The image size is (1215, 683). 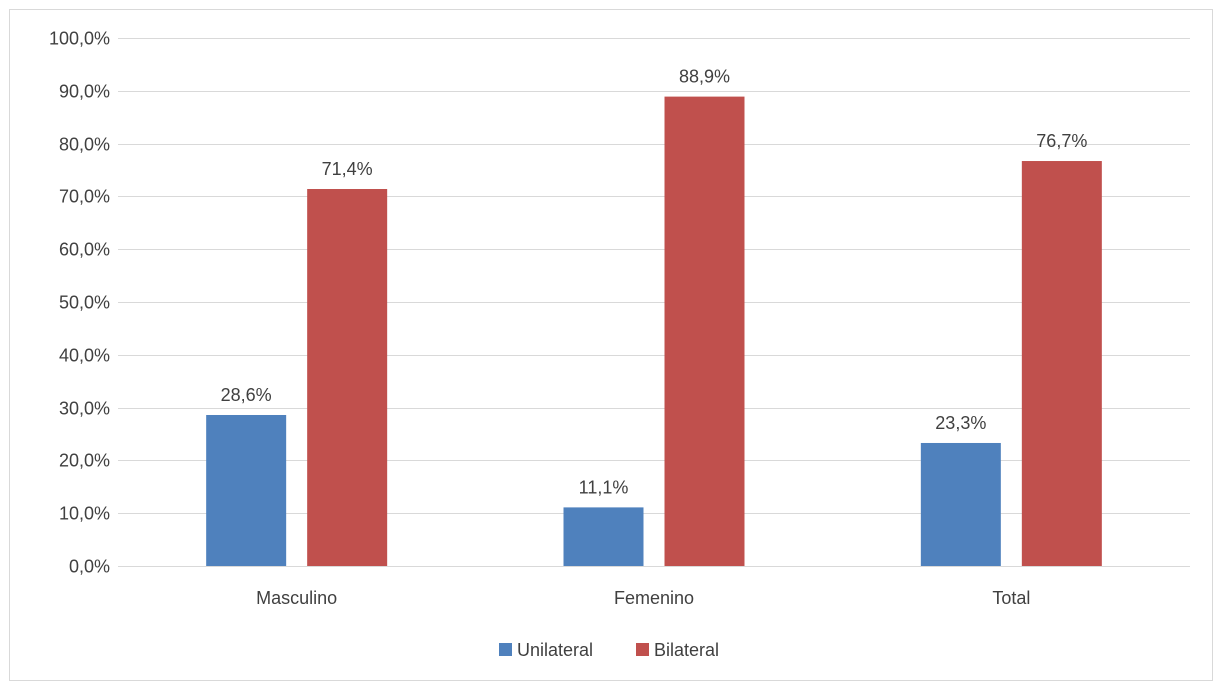 I want to click on y-tick-label: 70,0%, so click(x=84, y=197).